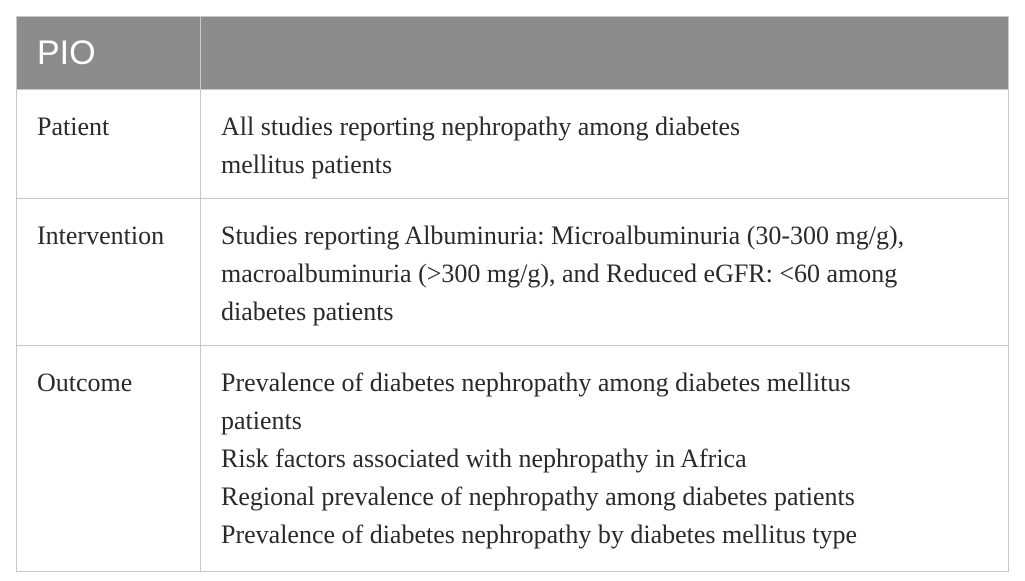 This screenshot has width=1025, height=581. I want to click on row-label-outcome: Outcome, so click(108, 458).